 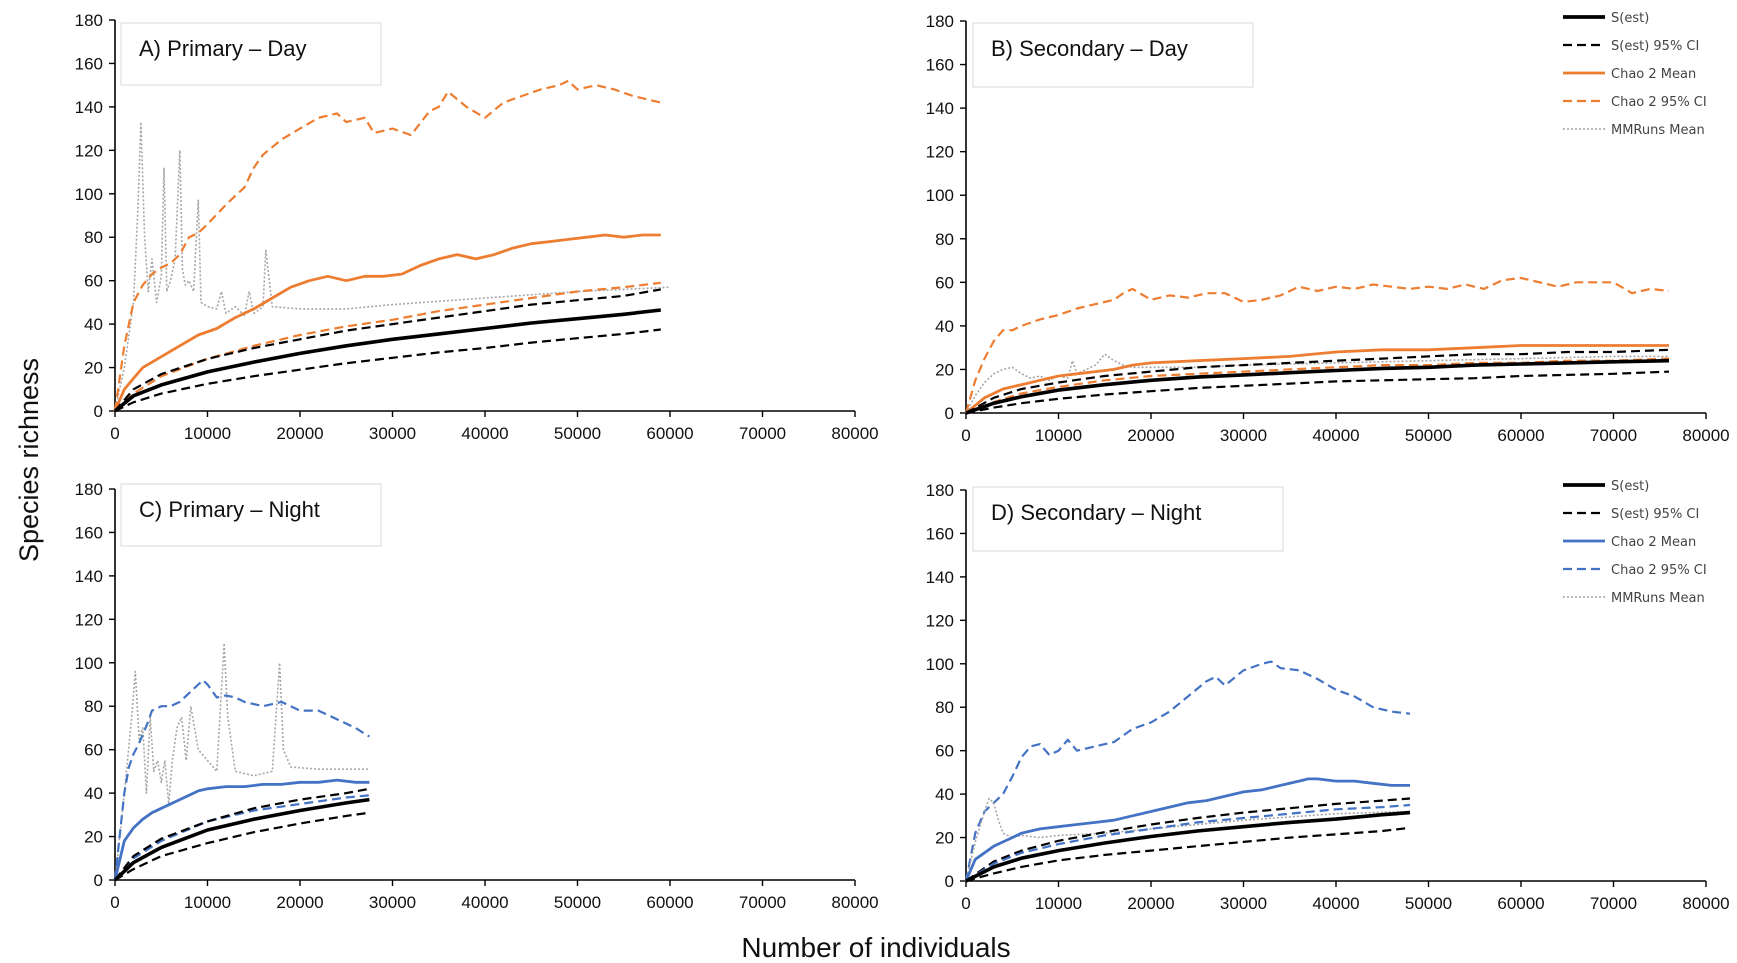 I want to click on panel-title: B) Secondary – Day, so click(x=1089, y=48).